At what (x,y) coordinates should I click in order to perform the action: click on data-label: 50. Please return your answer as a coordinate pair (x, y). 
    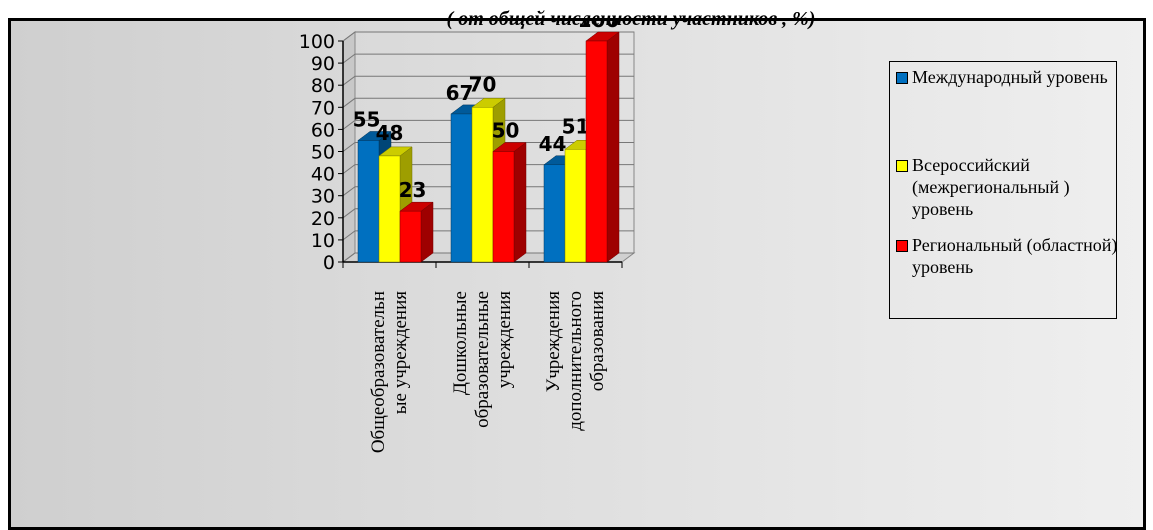
    Looking at the image, I should click on (506, 131).